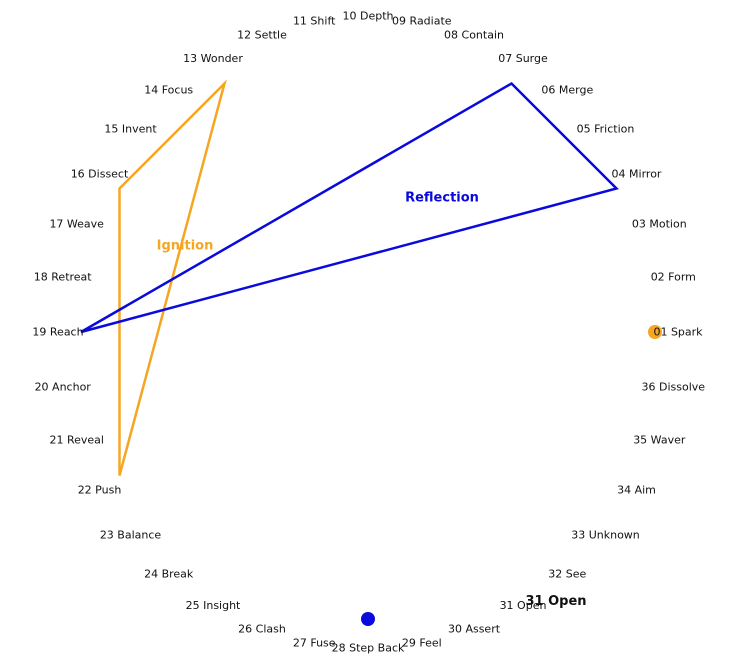  What do you see at coordinates (567, 89) in the screenshot?
I see `node-label-06: 06 Merge` at bounding box center [567, 89].